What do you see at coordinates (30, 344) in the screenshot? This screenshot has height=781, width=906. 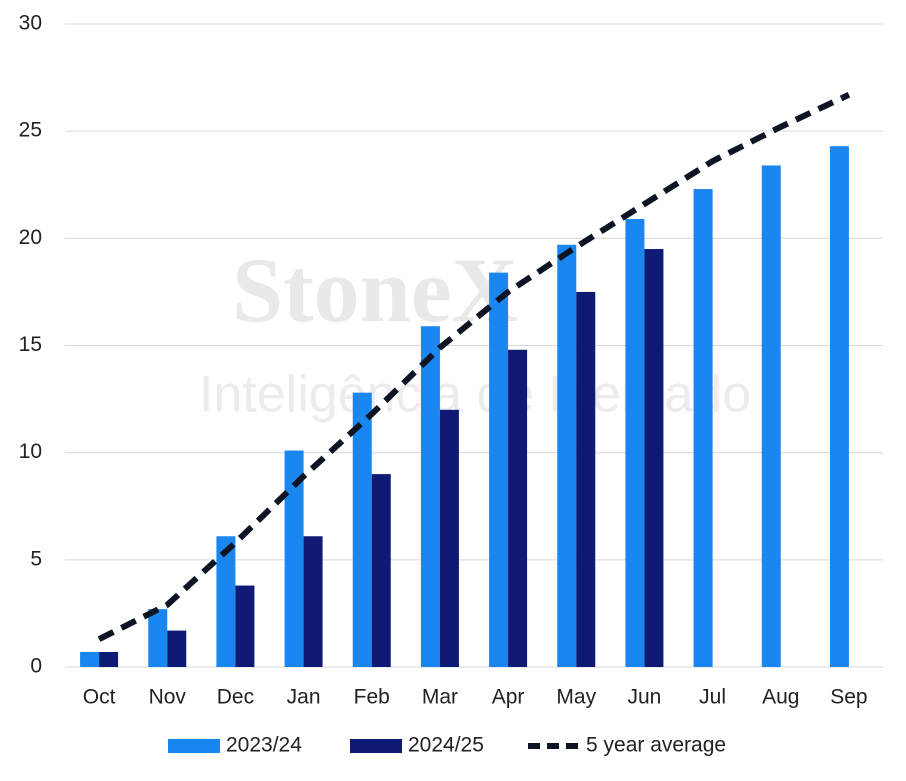 I see `y-tick-label: 15` at bounding box center [30, 344].